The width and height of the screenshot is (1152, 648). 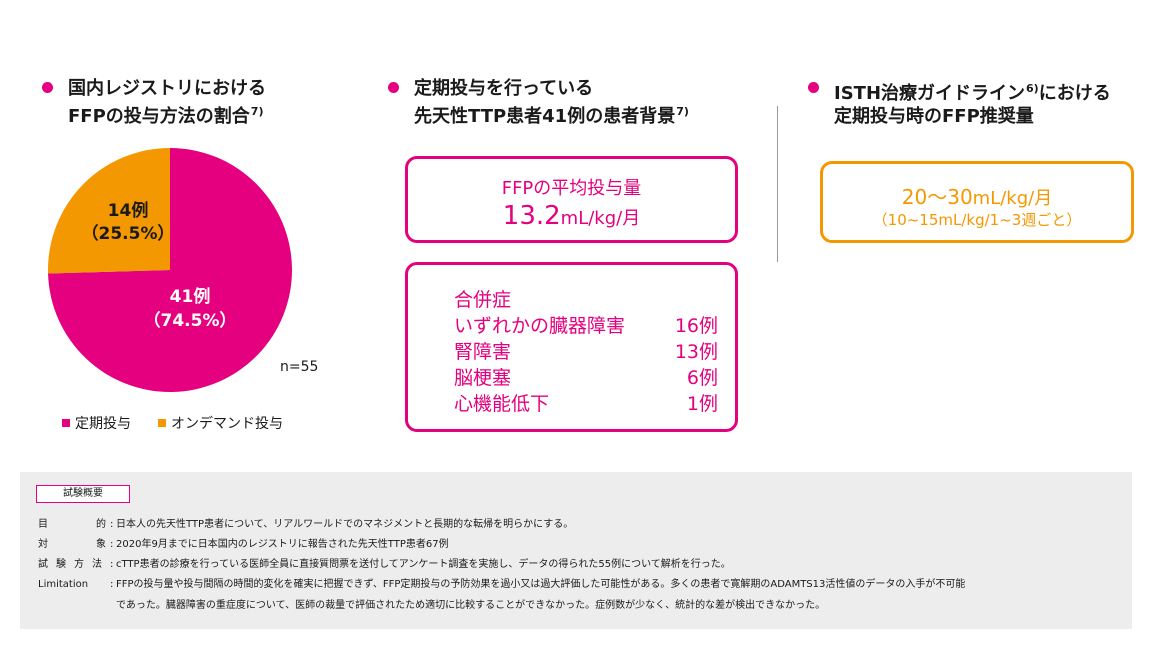 I want to click on comorbidity-count: 13例, so click(x=696, y=352).